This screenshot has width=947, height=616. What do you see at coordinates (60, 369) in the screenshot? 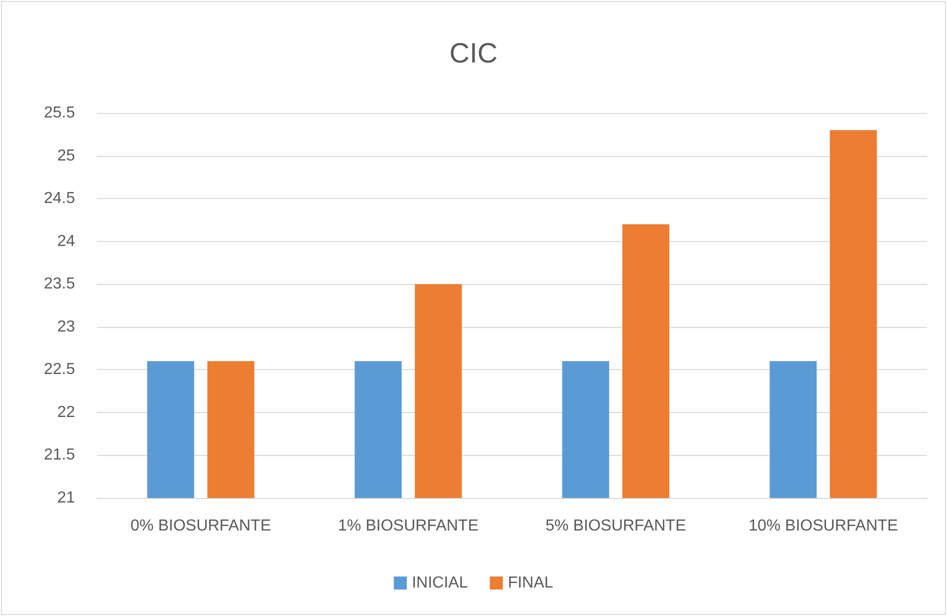
I see `y-tick-label: 22.5` at bounding box center [60, 369].